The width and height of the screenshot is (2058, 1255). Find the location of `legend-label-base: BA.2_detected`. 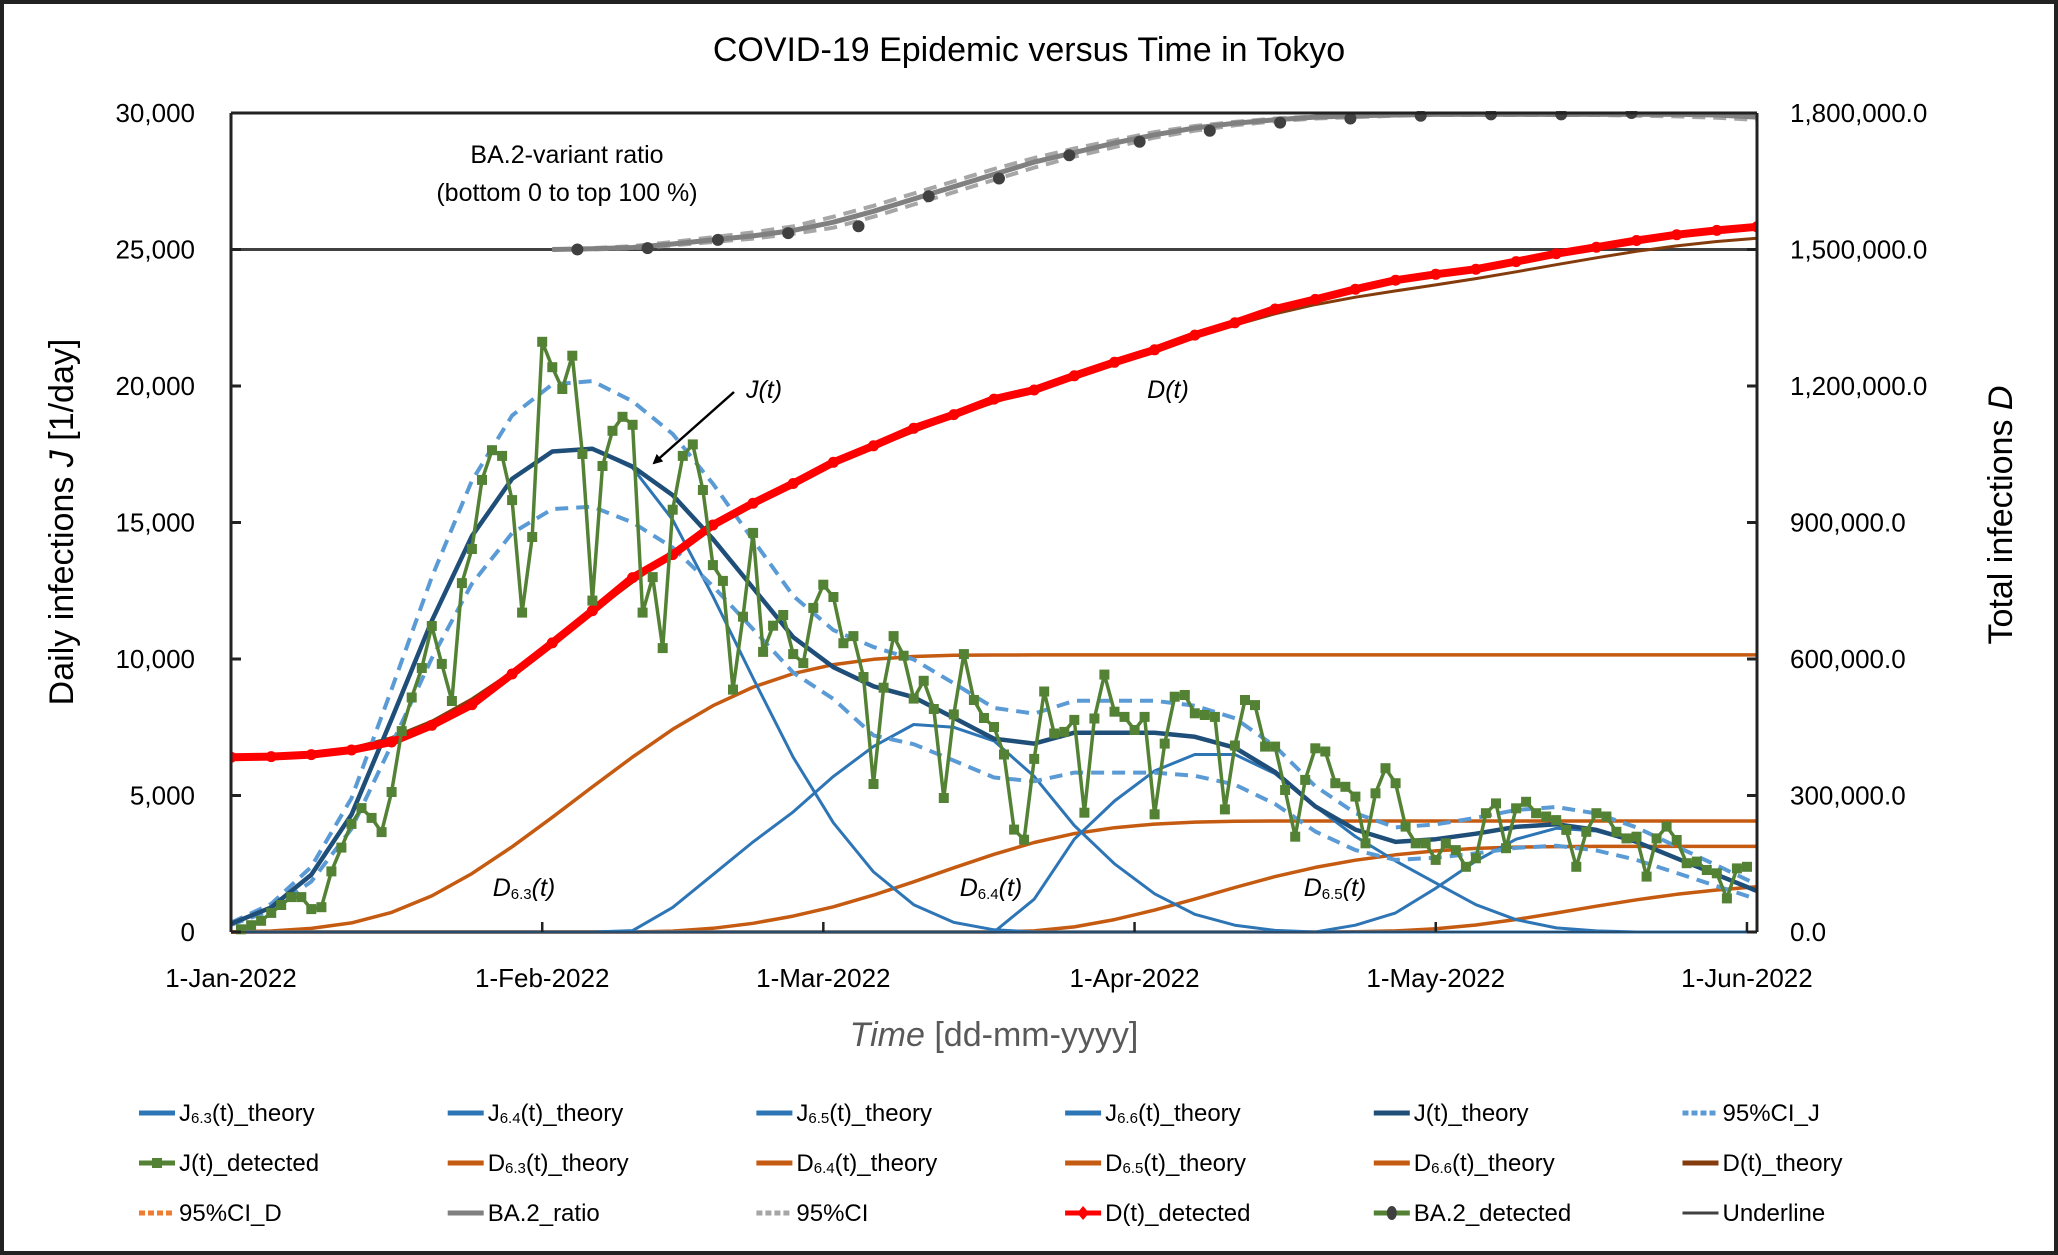

legend-label-base: BA.2_detected is located at coordinates (1492, 1213).